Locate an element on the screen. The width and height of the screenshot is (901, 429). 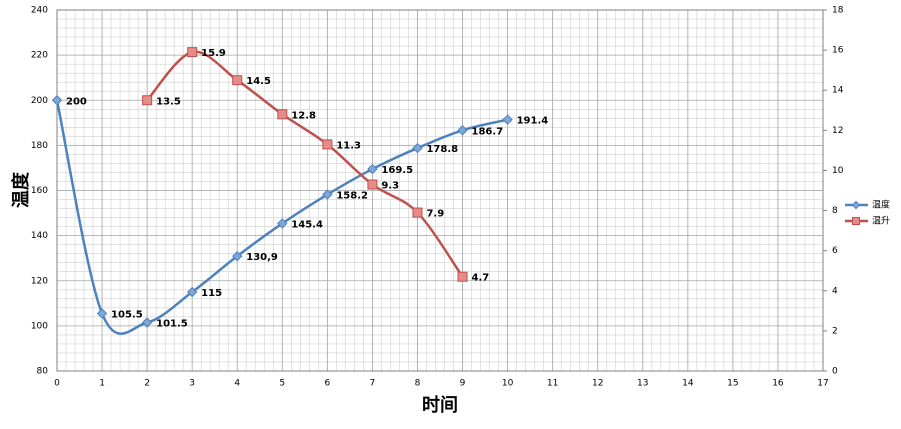
x-tick-label: 1 is located at coordinates (102, 384).